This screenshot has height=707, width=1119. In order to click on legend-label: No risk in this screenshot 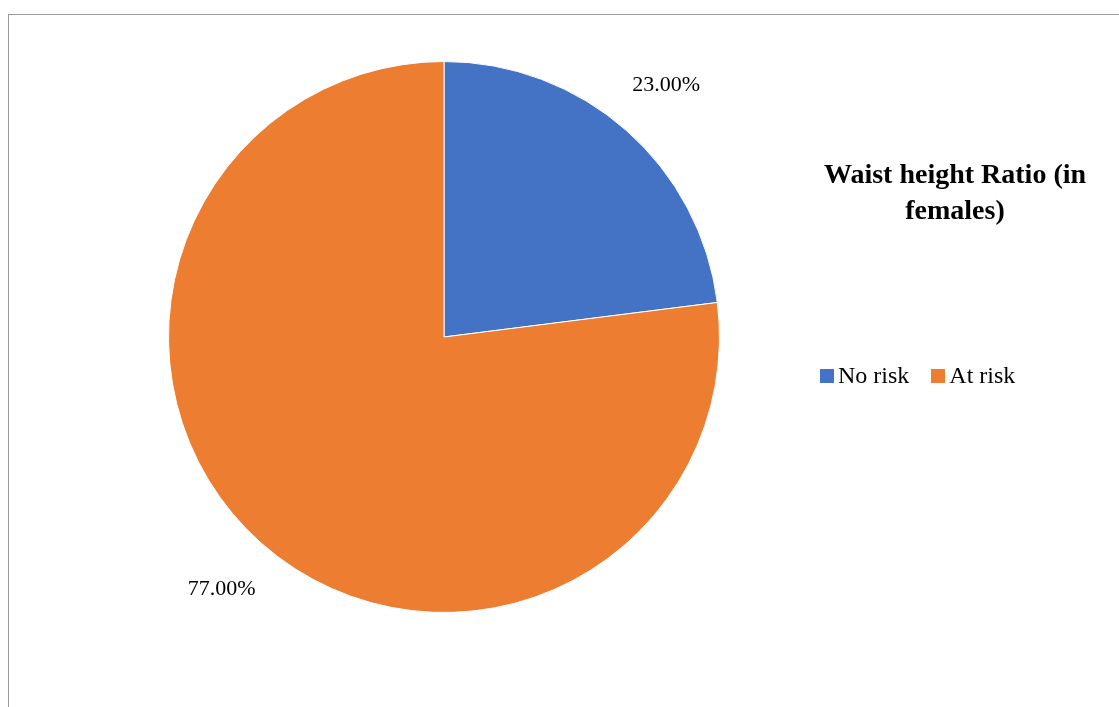, I will do `click(874, 375)`.